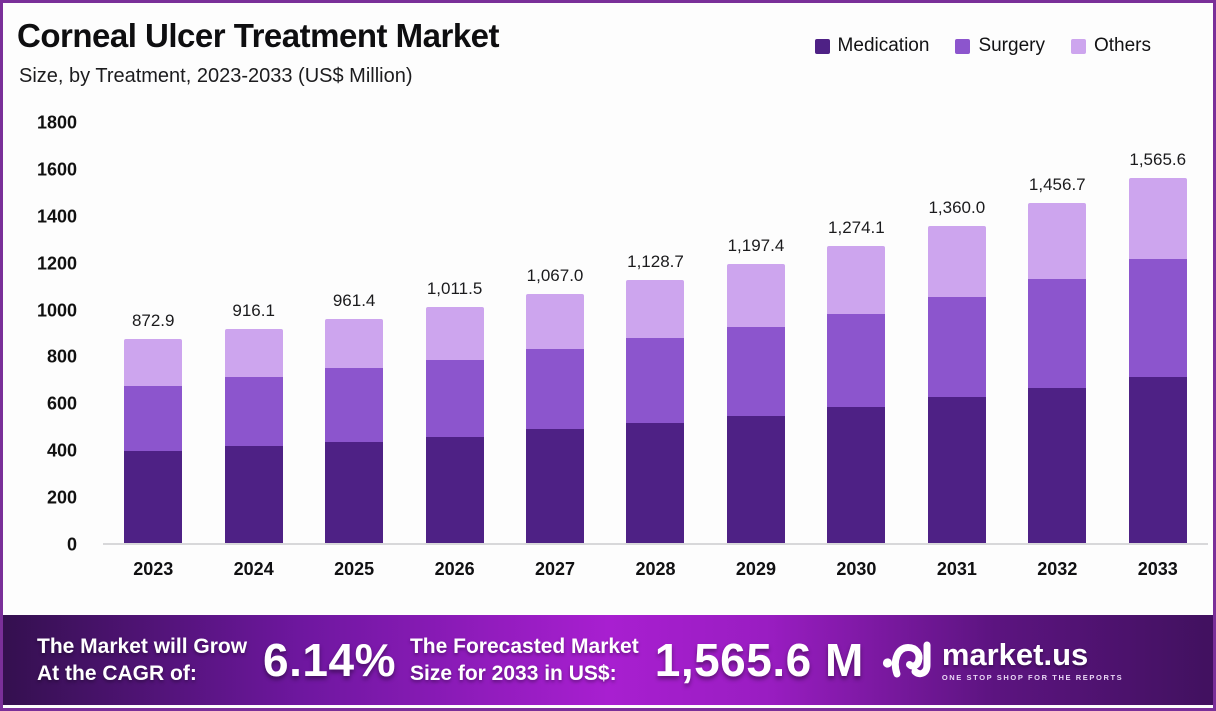 The height and width of the screenshot is (711, 1216). I want to click on marketus-logo: market.us ONE STOP SHOP FOR THE REPORTS, so click(1002, 660).